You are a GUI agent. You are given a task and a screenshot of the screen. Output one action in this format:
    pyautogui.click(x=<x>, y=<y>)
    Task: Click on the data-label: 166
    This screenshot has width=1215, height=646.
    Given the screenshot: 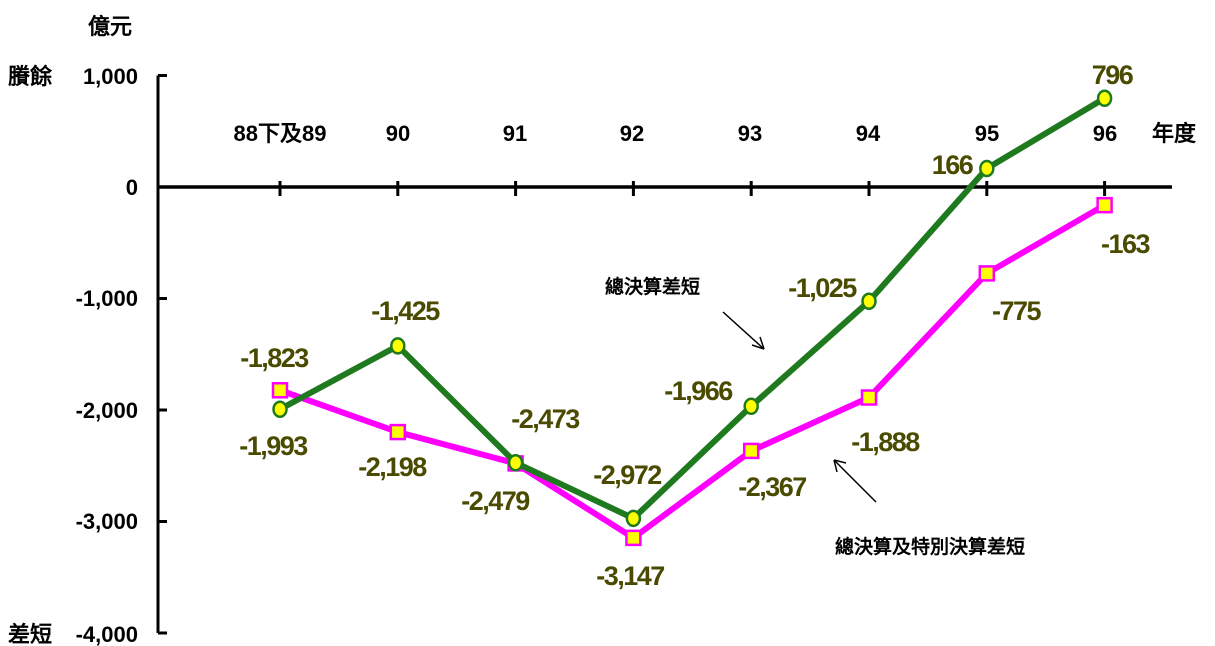 What is the action you would take?
    pyautogui.click(x=953, y=165)
    